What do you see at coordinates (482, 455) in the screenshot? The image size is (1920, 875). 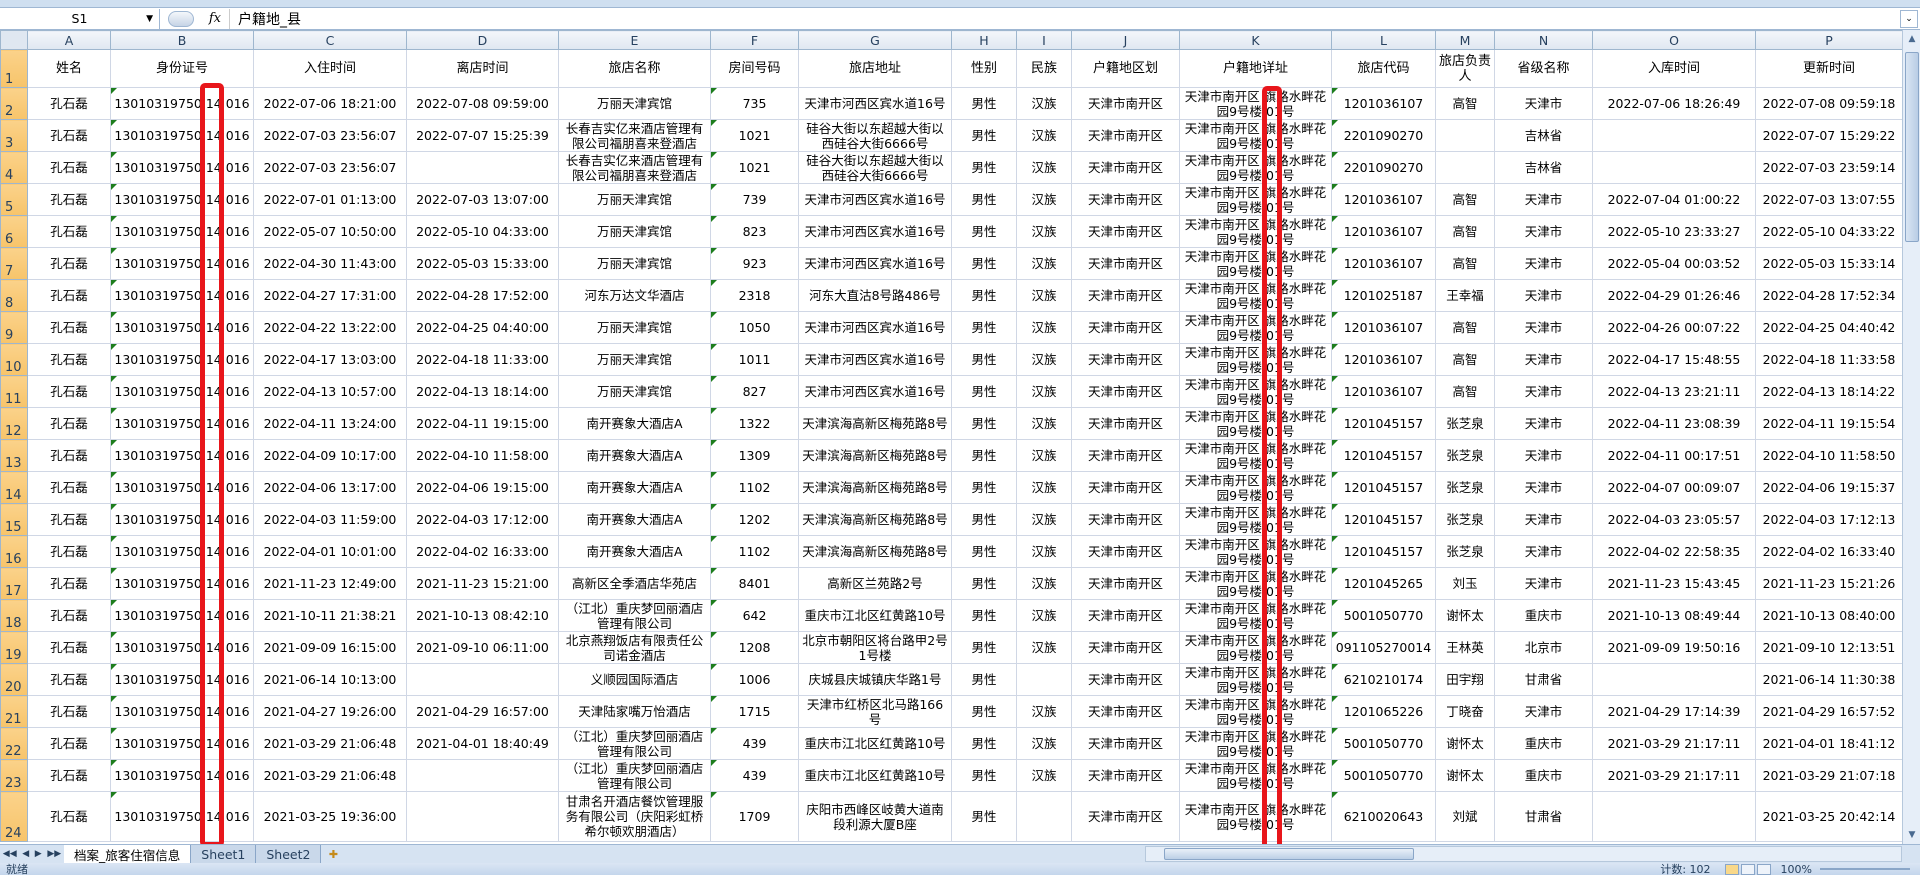 I see `cell-D: 2022-04-10 11:58:00` at bounding box center [482, 455].